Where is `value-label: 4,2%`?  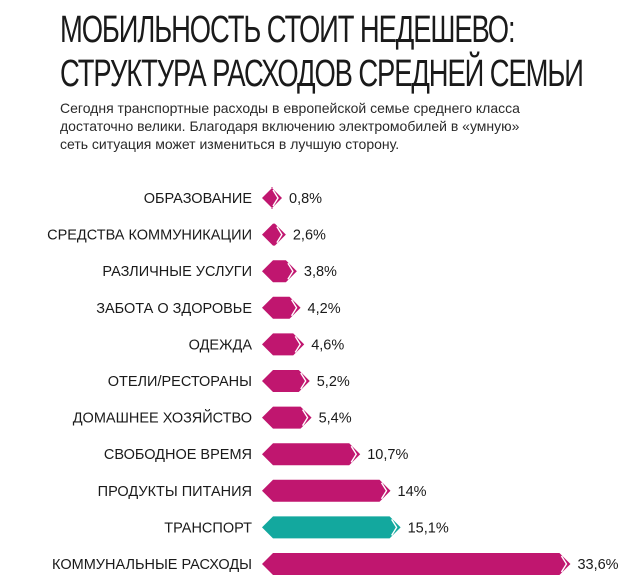 value-label: 4,2% is located at coordinates (324, 309).